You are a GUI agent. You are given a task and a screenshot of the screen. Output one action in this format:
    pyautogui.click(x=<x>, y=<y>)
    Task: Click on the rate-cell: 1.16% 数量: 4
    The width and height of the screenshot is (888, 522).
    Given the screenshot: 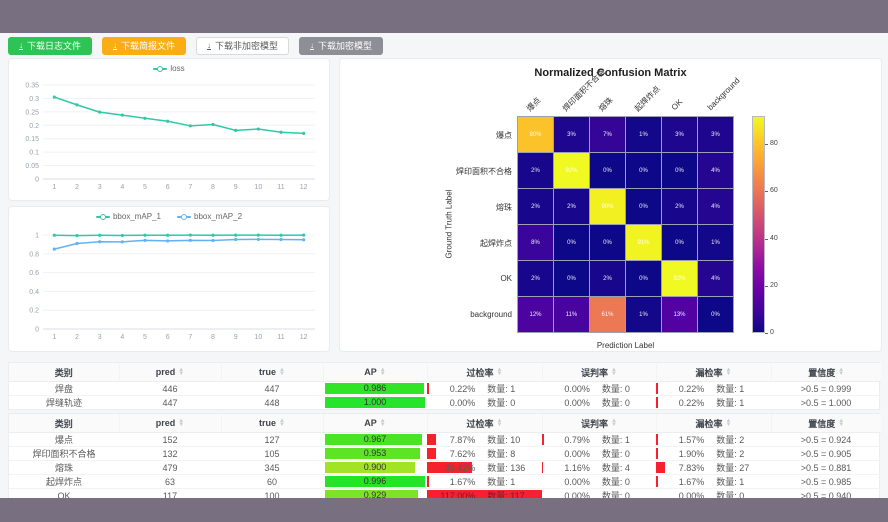 What is the action you would take?
    pyautogui.click(x=599, y=467)
    